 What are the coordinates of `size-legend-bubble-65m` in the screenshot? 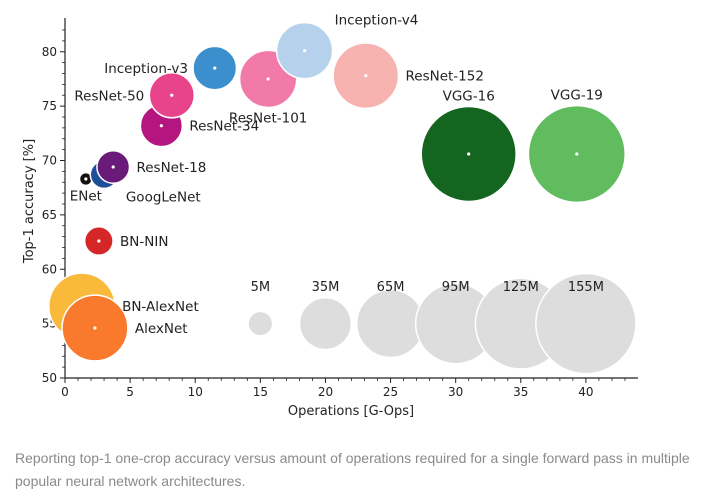 It's located at (390, 324).